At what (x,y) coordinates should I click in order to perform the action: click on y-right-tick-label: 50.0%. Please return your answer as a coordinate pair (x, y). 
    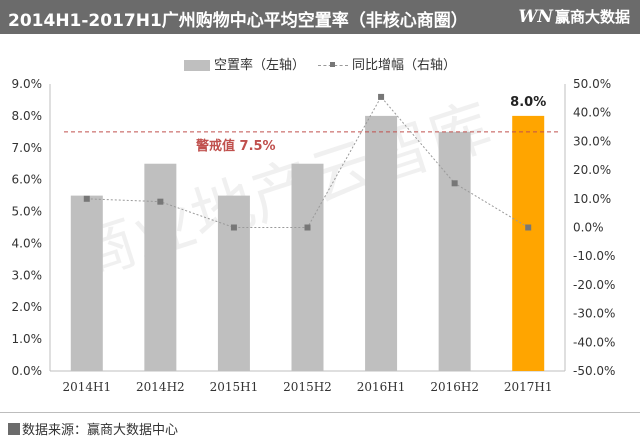
    Looking at the image, I should click on (592, 84).